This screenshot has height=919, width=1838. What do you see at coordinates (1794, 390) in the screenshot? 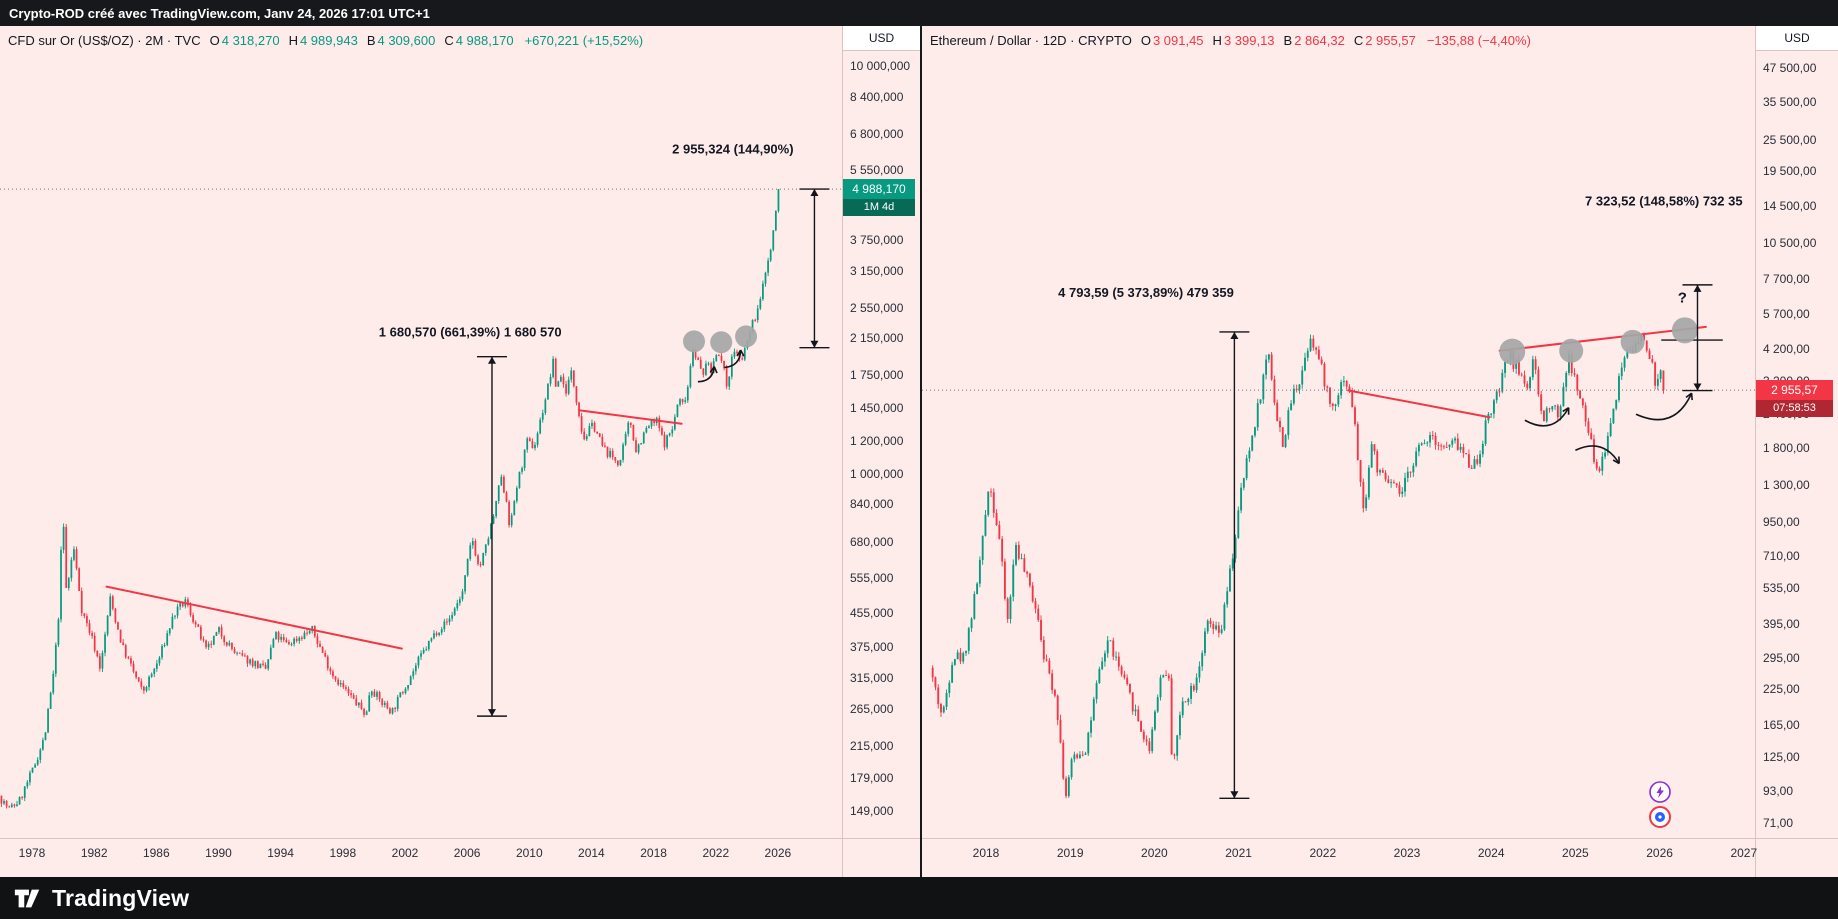
I see `last-price-label: 2 955,57` at bounding box center [1794, 390].